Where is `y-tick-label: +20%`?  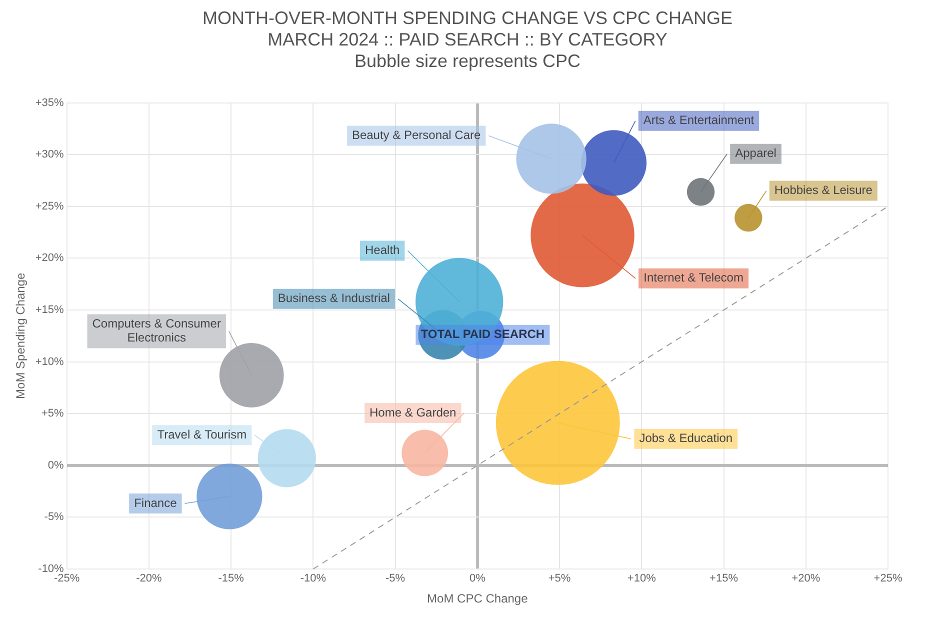
y-tick-label: +20% is located at coordinates (49, 258).